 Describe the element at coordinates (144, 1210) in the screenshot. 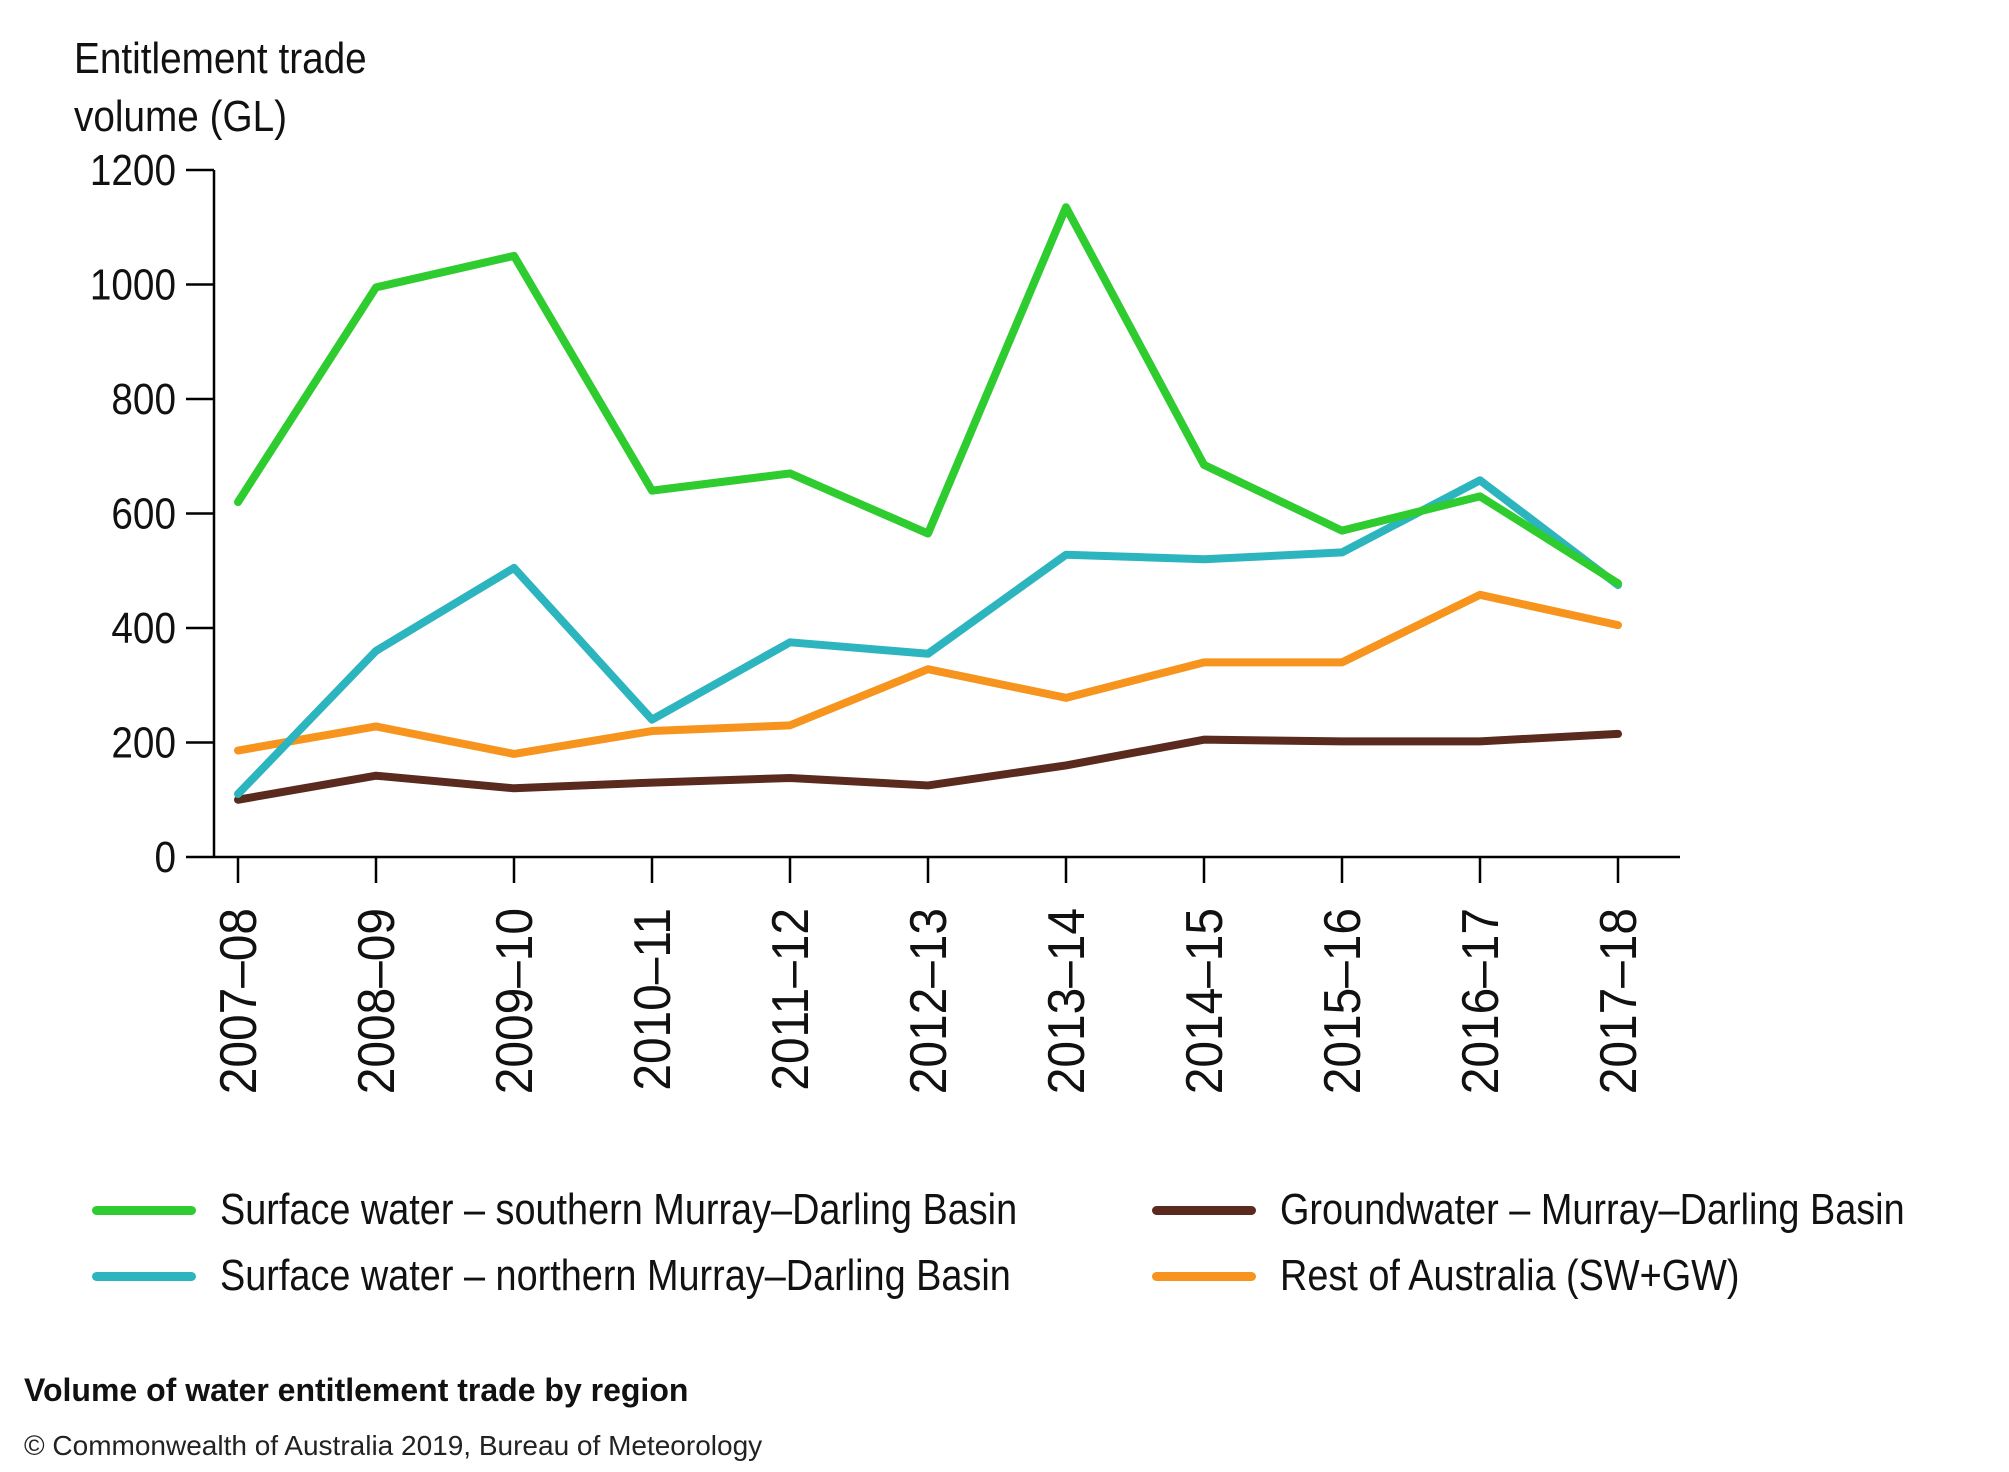

I see `legend-swatch-southern-surface` at that location.